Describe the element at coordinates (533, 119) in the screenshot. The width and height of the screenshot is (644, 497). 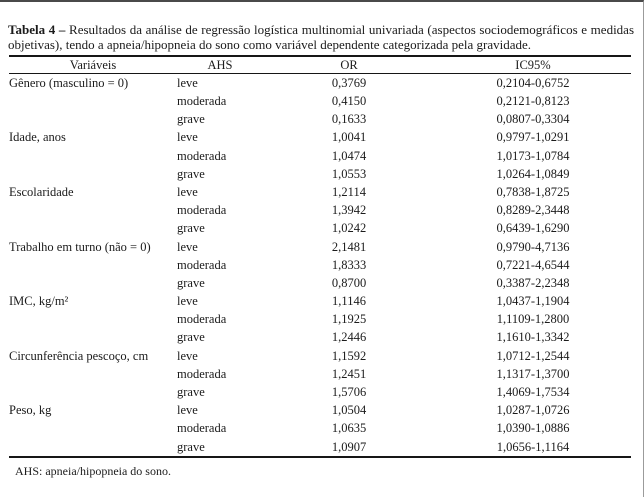
I see `ic95-cell: 0,0807-0,3304` at that location.